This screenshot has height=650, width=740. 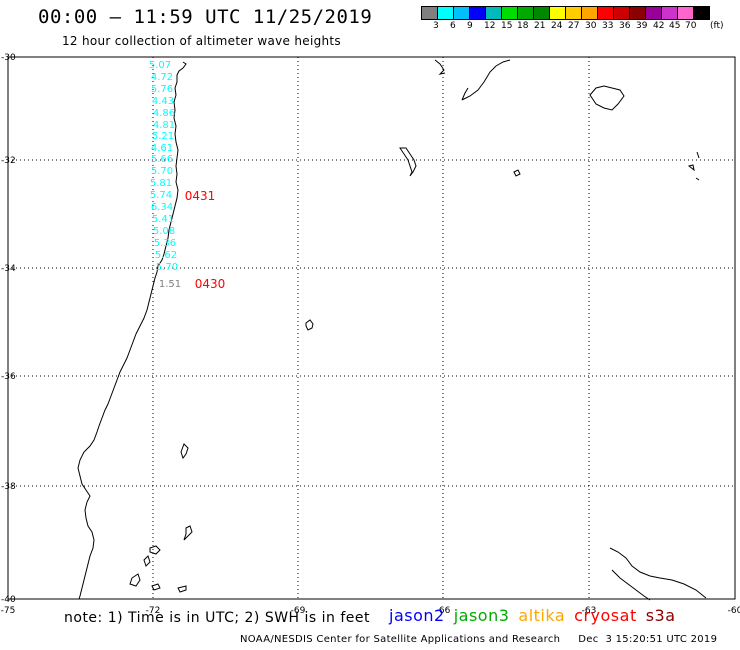 I want to click on chile-coastline, so click(x=132, y=330).